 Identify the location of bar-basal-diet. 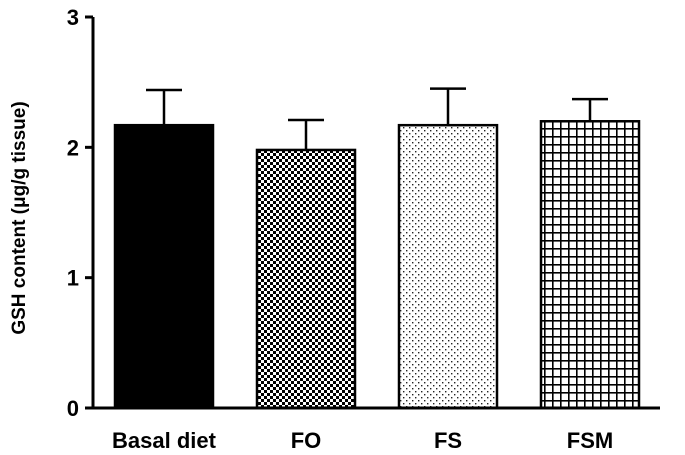
(164, 266).